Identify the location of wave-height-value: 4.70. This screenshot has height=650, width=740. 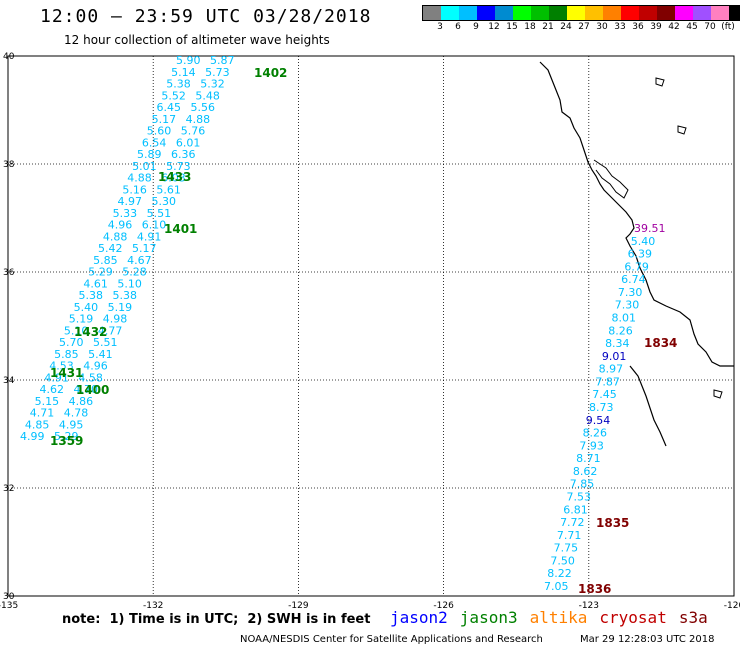
(86, 389).